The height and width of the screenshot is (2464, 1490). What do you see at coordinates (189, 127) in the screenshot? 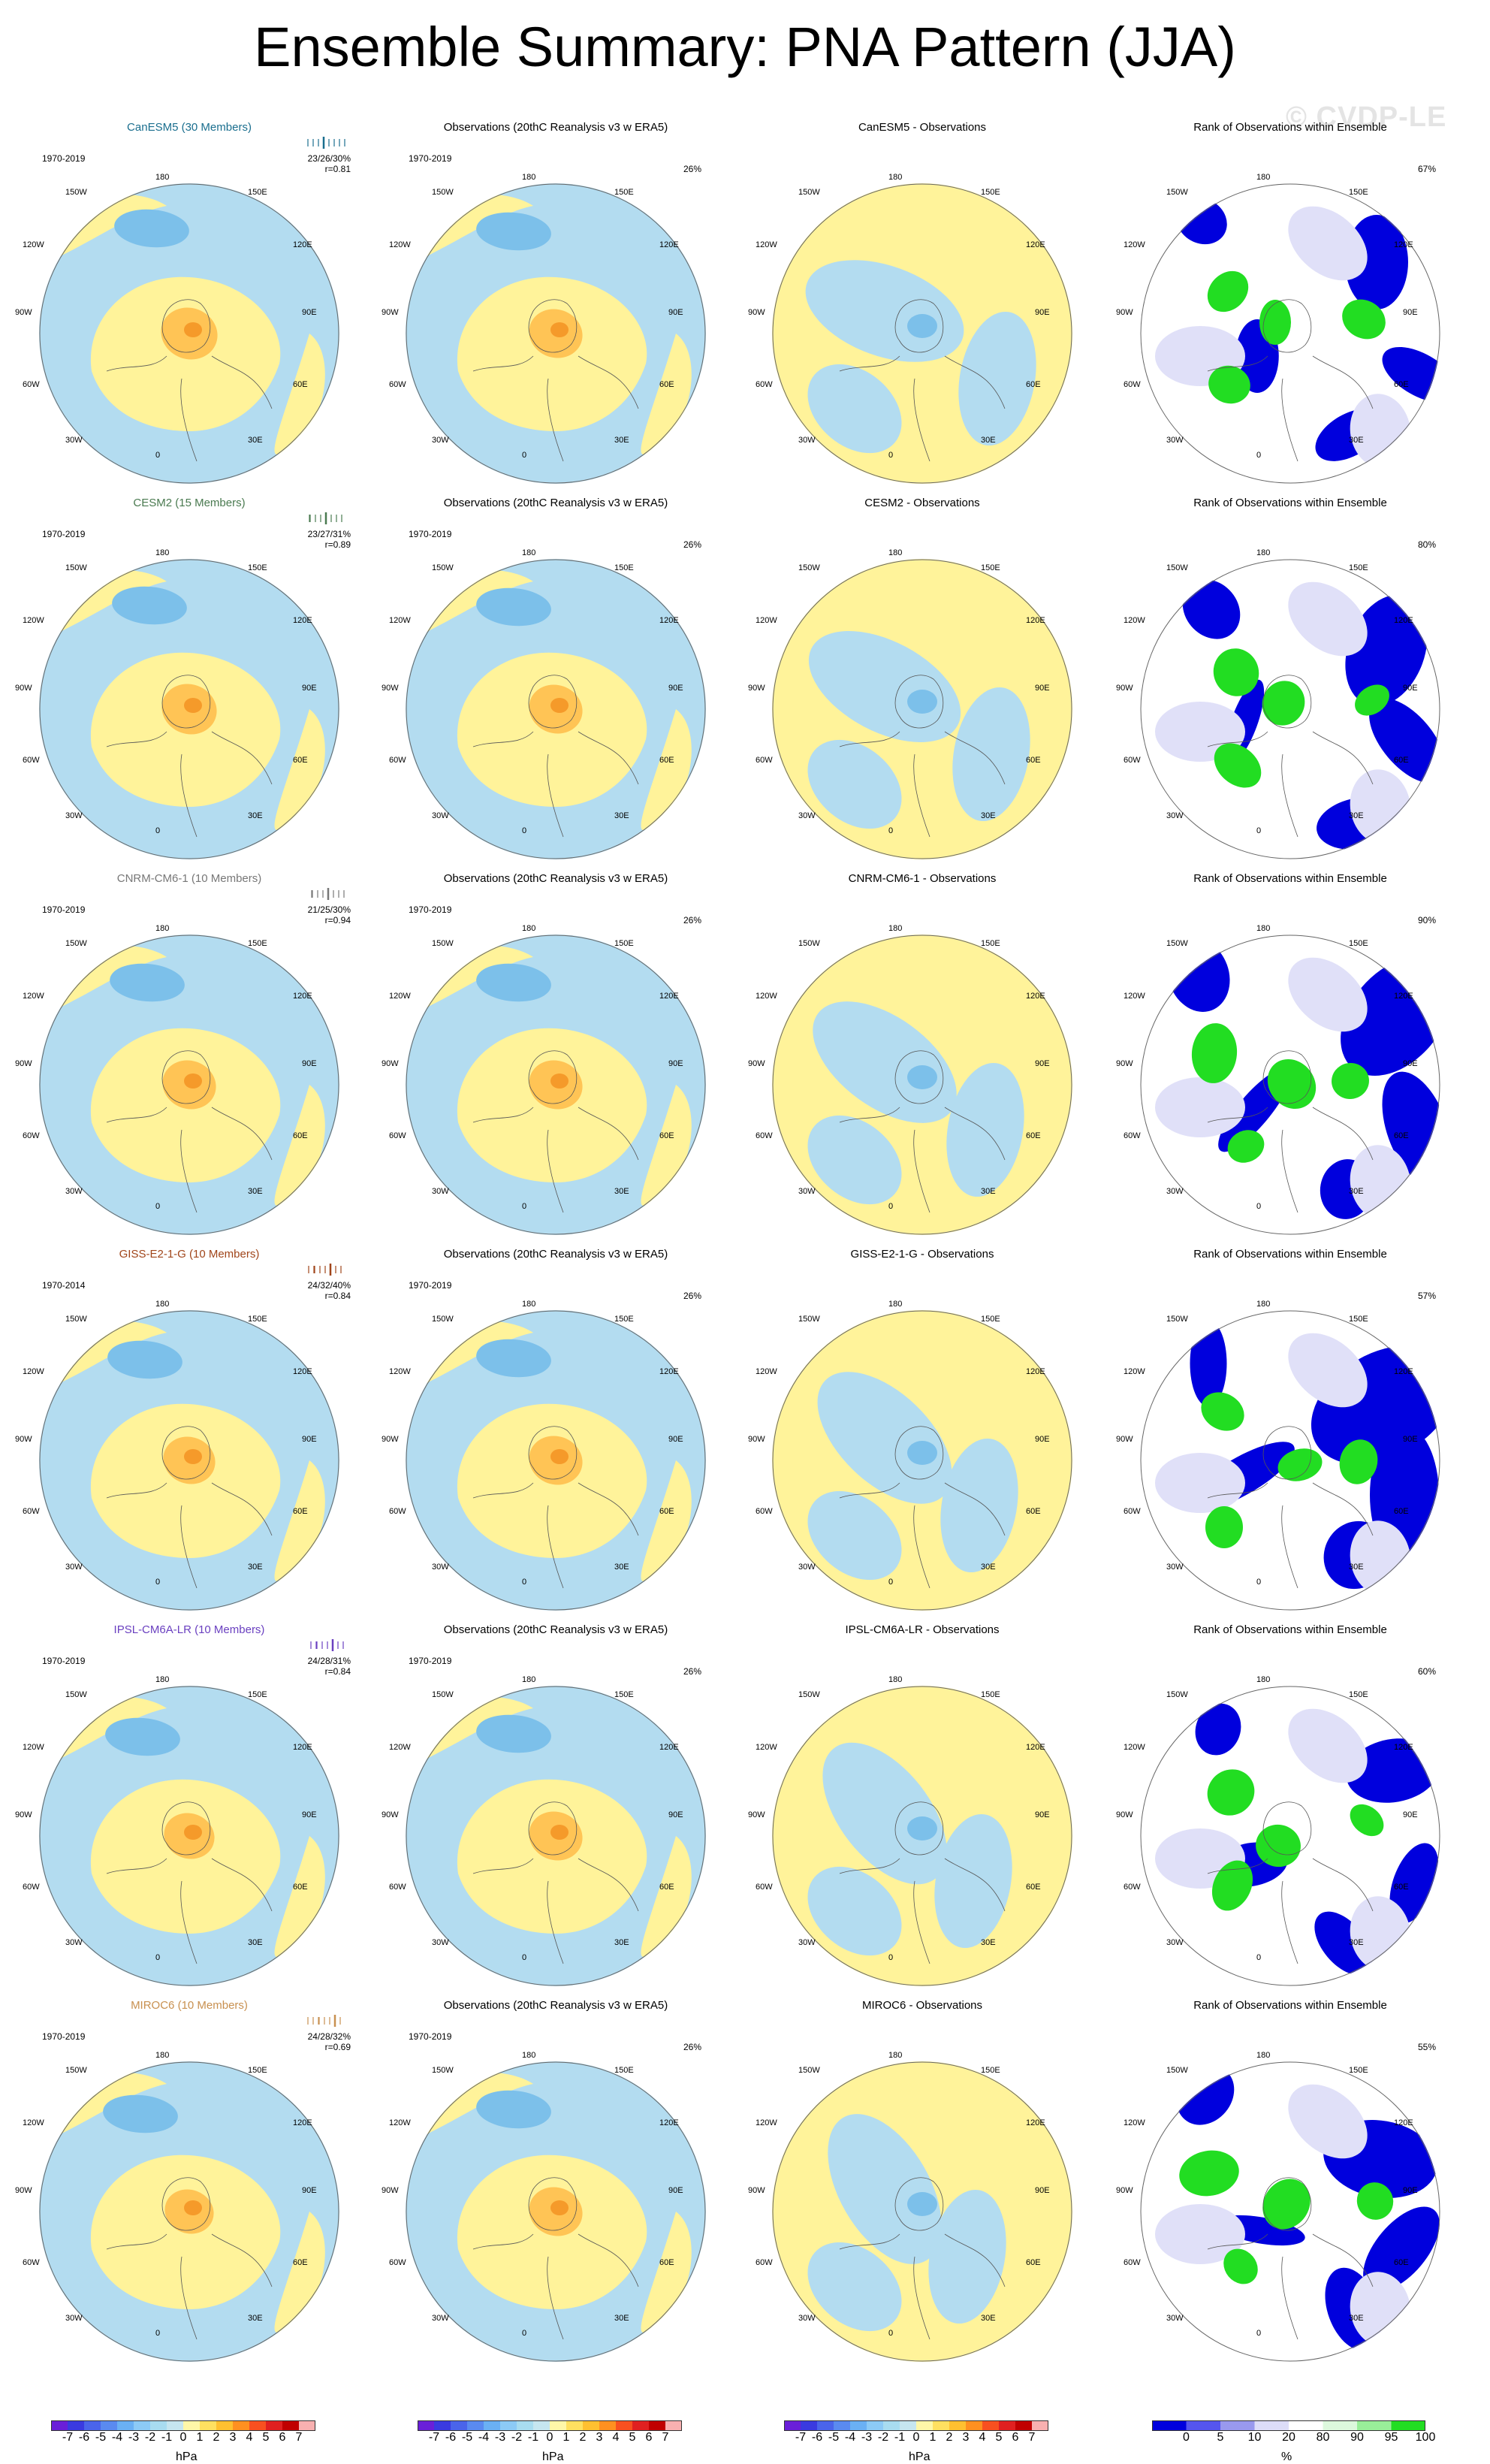
I see `model-panel-title: CanESM5 (30 Members)` at bounding box center [189, 127].